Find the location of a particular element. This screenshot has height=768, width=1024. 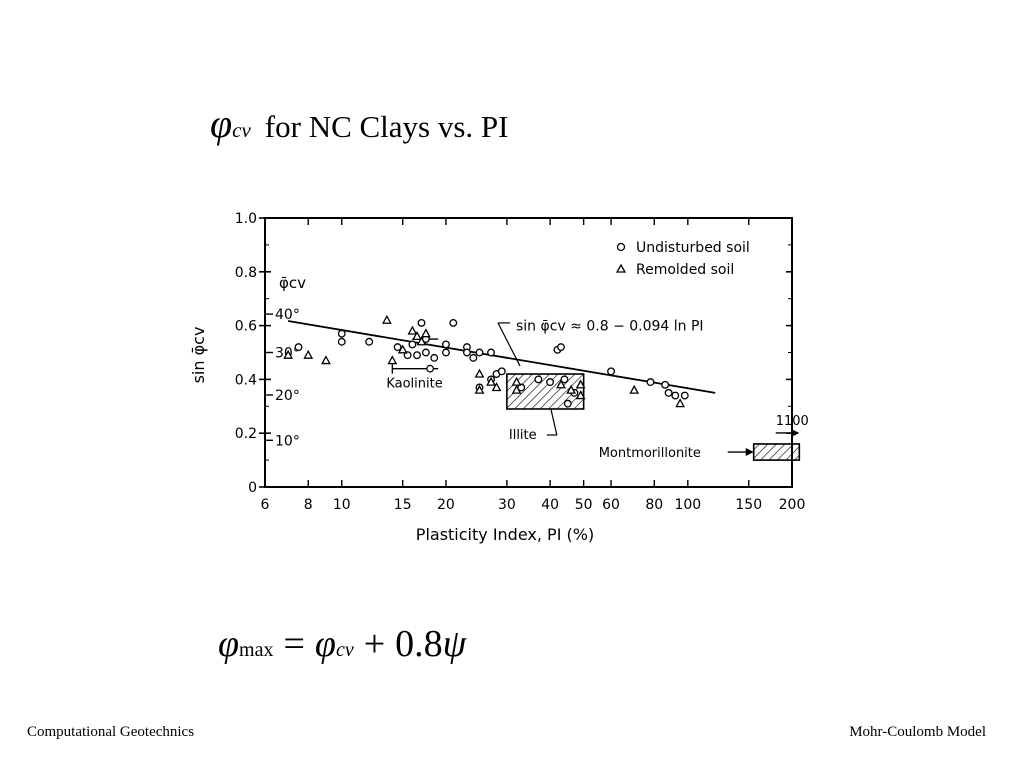

clay-regions: Kaolinite Illite Montmorillonite 1100 is located at coordinates (597, 399).